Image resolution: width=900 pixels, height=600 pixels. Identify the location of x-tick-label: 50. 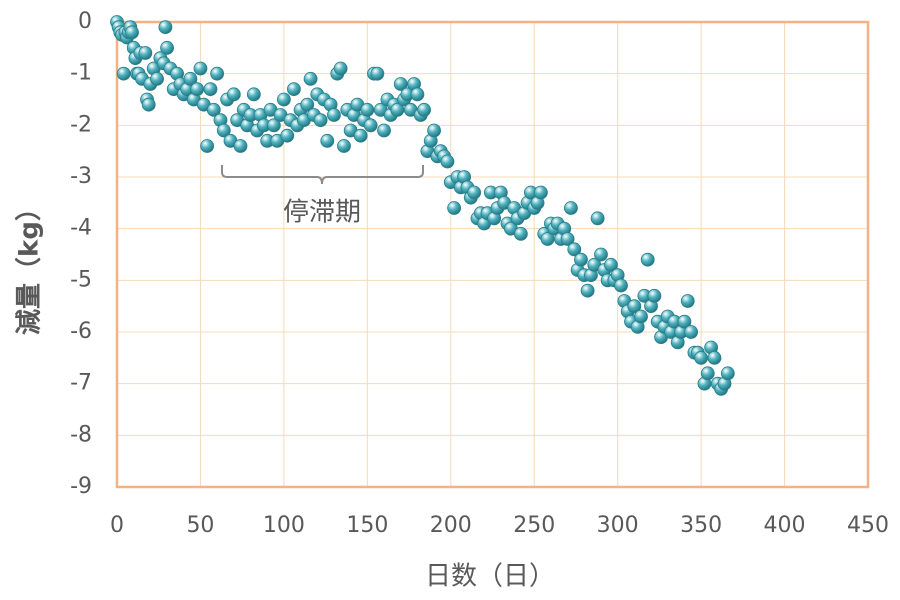
(200, 525).